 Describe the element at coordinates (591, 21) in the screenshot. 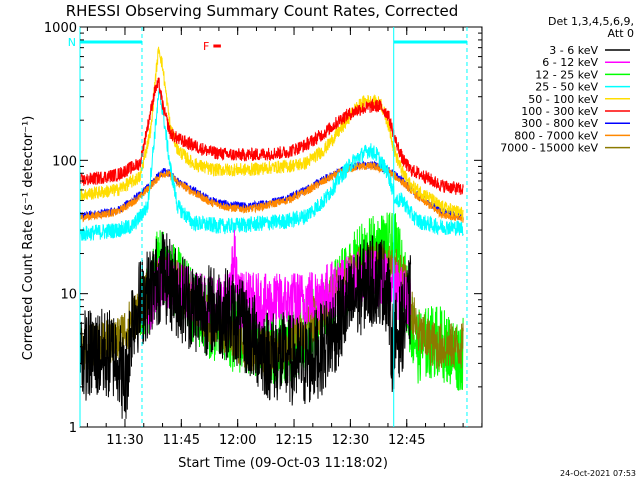

I see `legend-header-line1: Det 1,3,4,5,6,9,` at that location.